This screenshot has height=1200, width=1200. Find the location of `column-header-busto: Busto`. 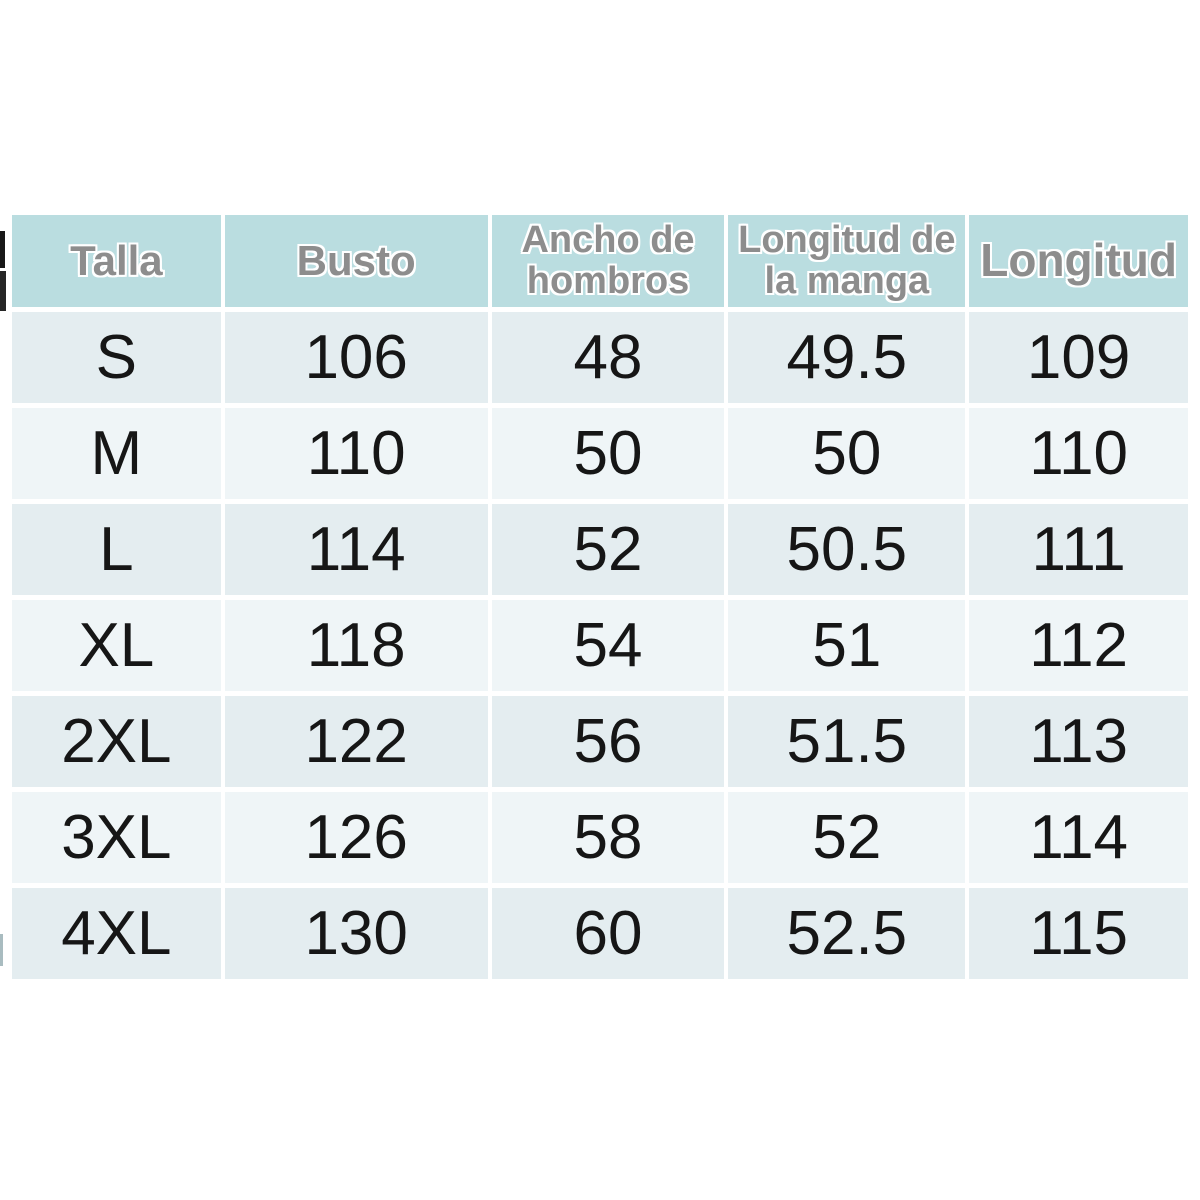

column-header-busto: Busto is located at coordinates (356, 261).